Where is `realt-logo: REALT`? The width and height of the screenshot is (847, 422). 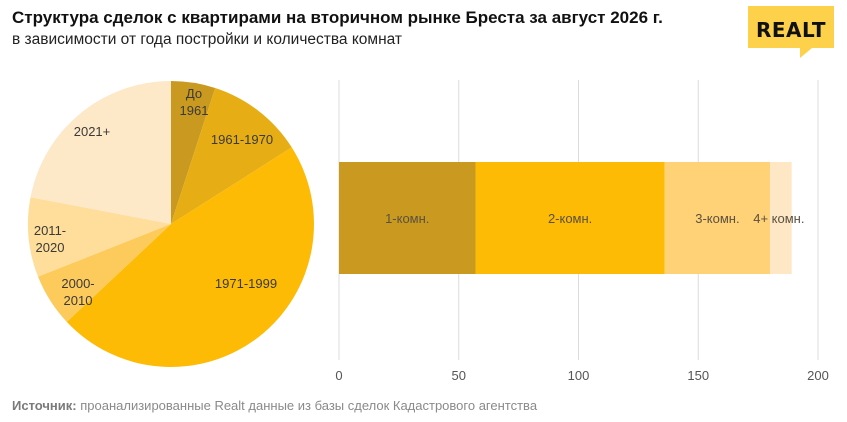 realt-logo: REALT is located at coordinates (791, 32).